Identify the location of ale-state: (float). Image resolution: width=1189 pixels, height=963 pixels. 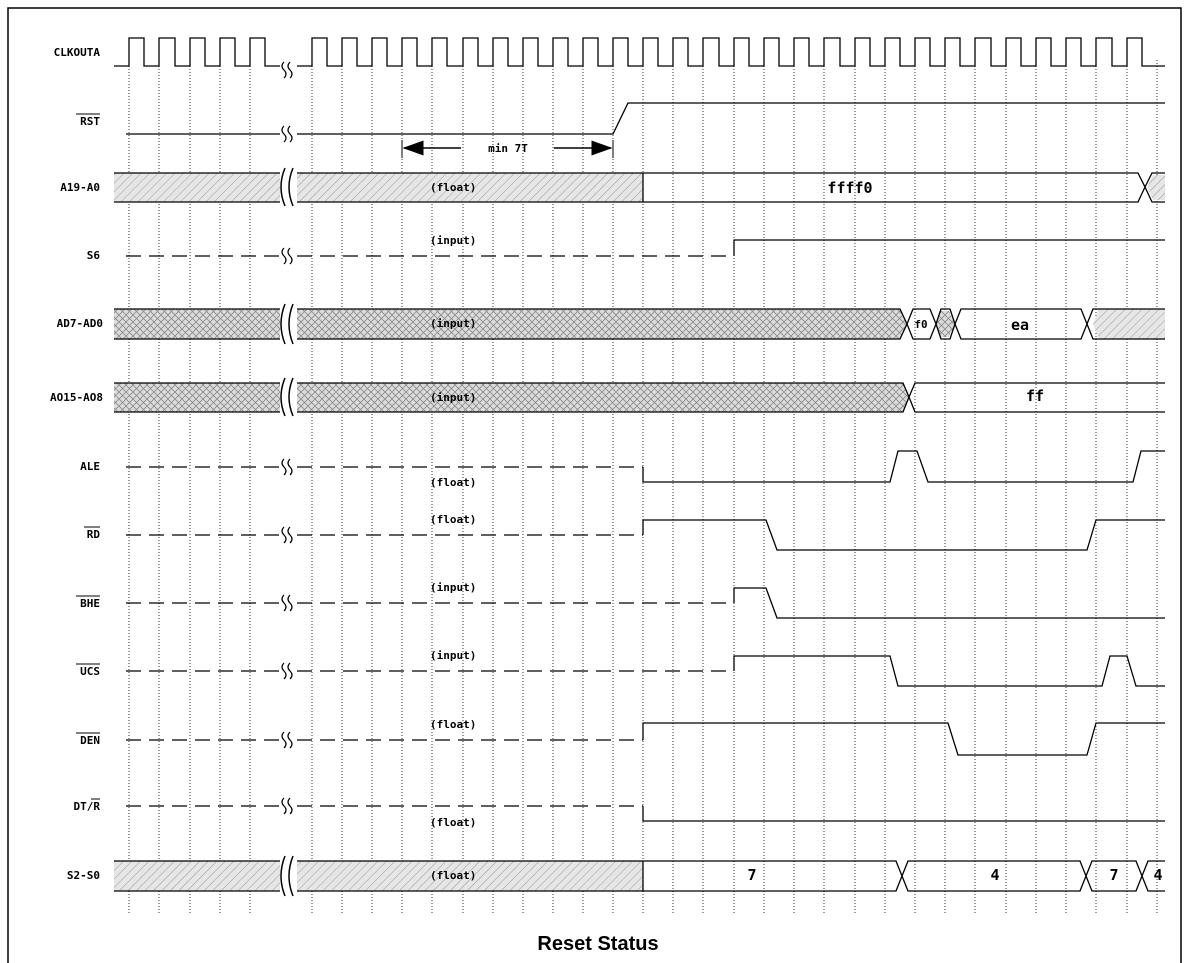
(453, 482).